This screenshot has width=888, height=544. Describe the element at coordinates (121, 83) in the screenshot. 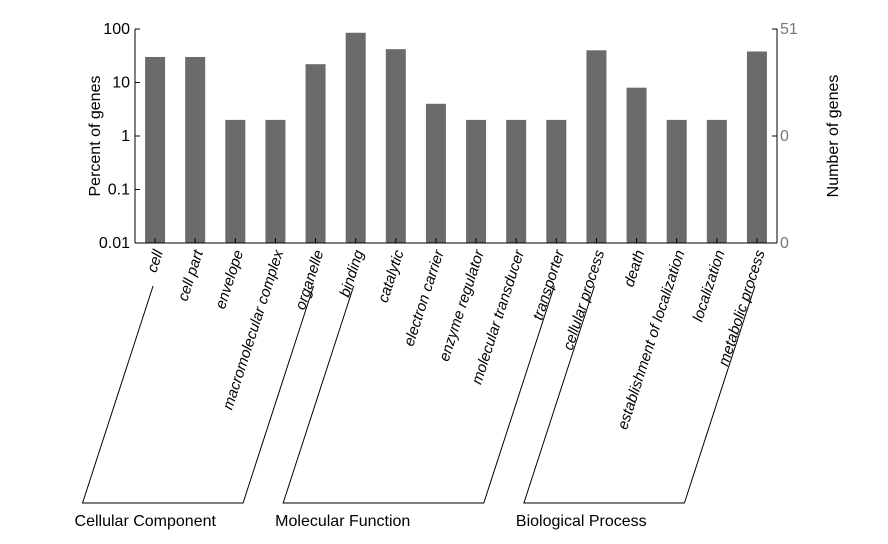

I see `y-tick-label: 10` at that location.